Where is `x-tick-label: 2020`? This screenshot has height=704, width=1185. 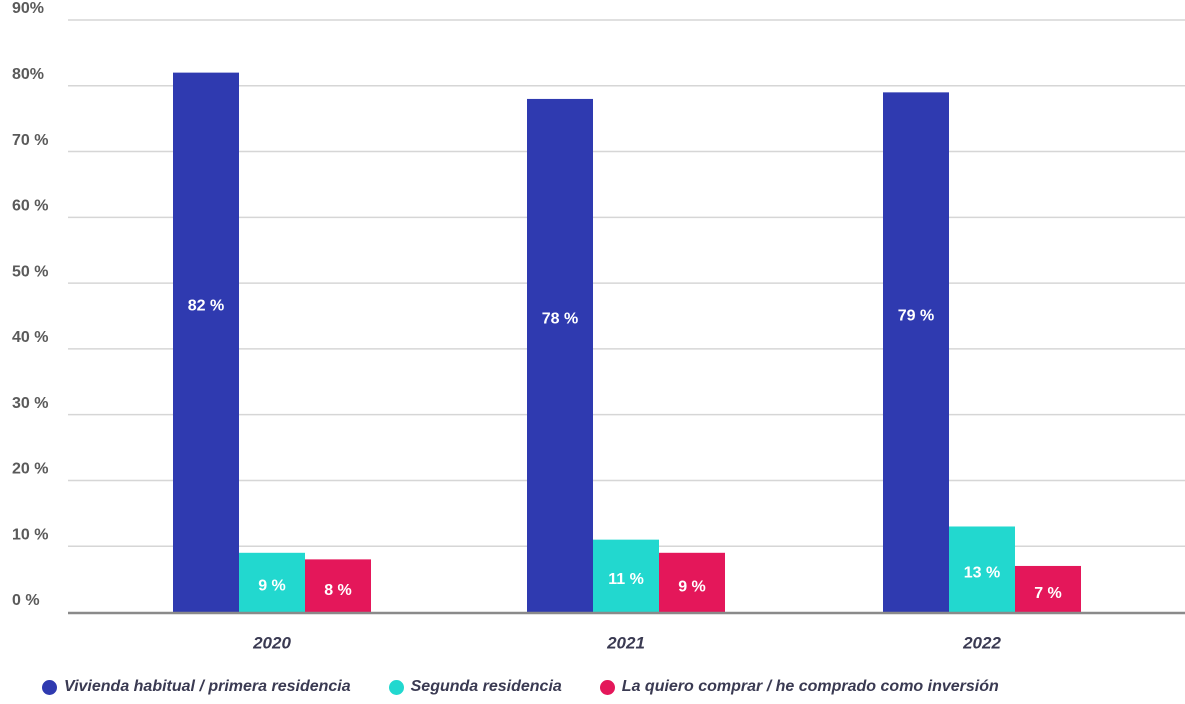 x-tick-label: 2020 is located at coordinates (271, 642).